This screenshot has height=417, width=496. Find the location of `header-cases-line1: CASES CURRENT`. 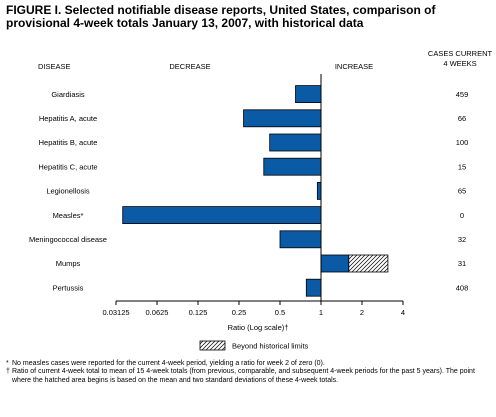

header-cases-line1: CASES CURRENT is located at coordinates (460, 53).